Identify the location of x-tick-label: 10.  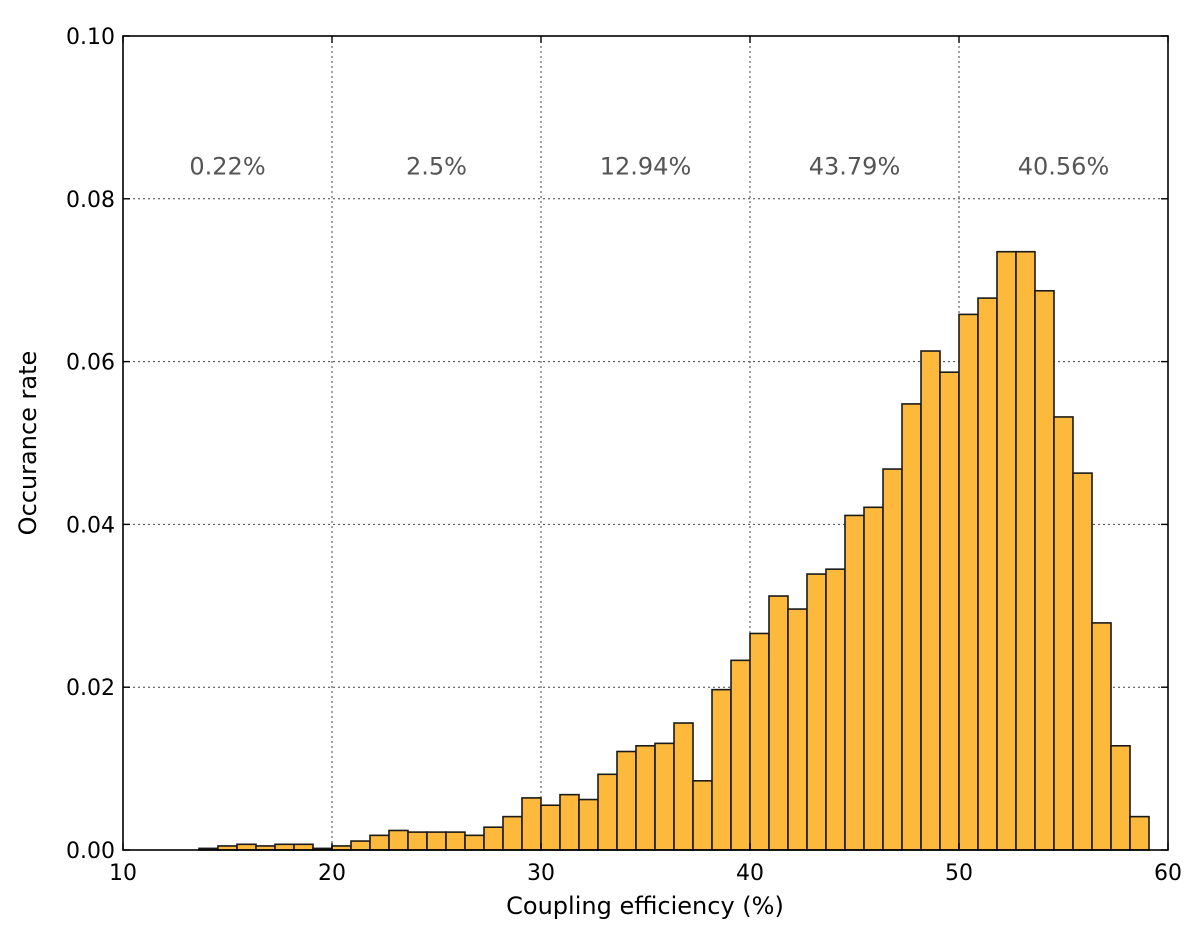
(123, 873).